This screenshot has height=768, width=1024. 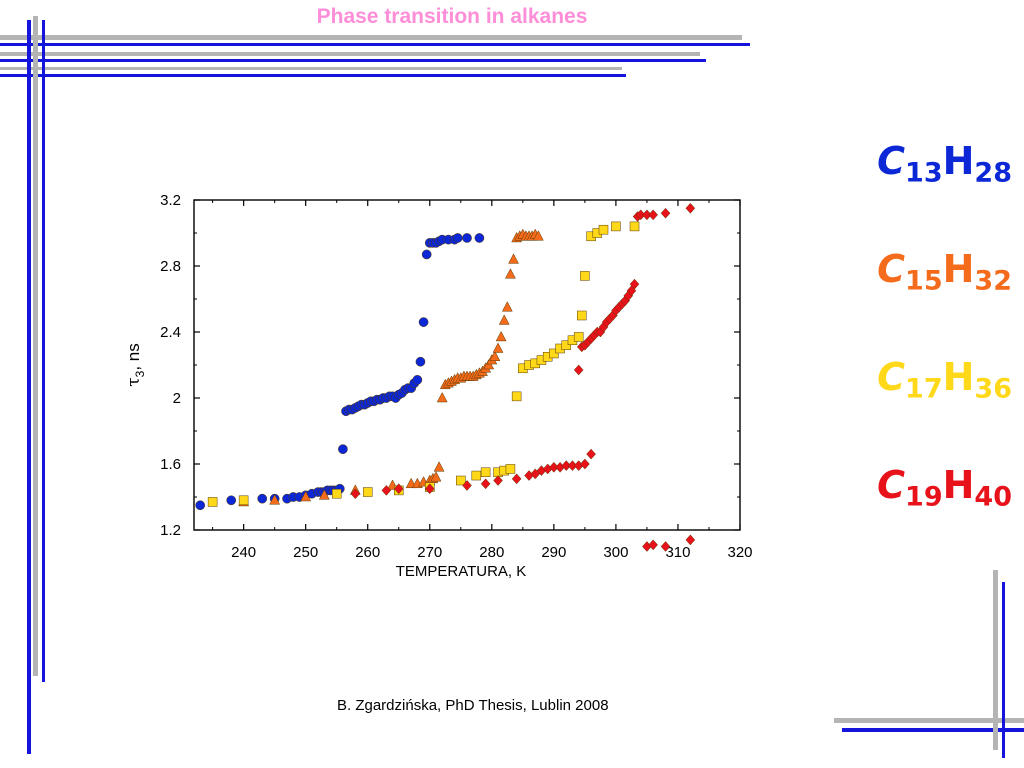 I want to click on formula-c17h36: C17H36, so click(x=944, y=379).